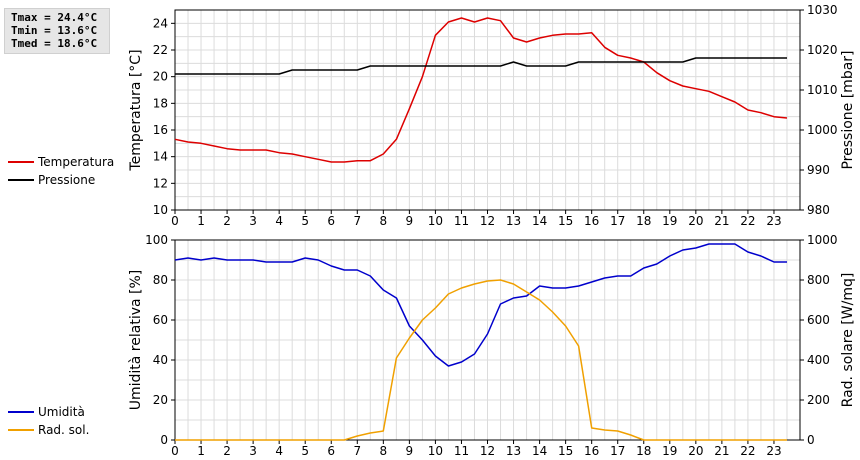  Describe the element at coordinates (643, 451) in the screenshot. I see `bottom-chart-x-tick-label: 18` at that location.